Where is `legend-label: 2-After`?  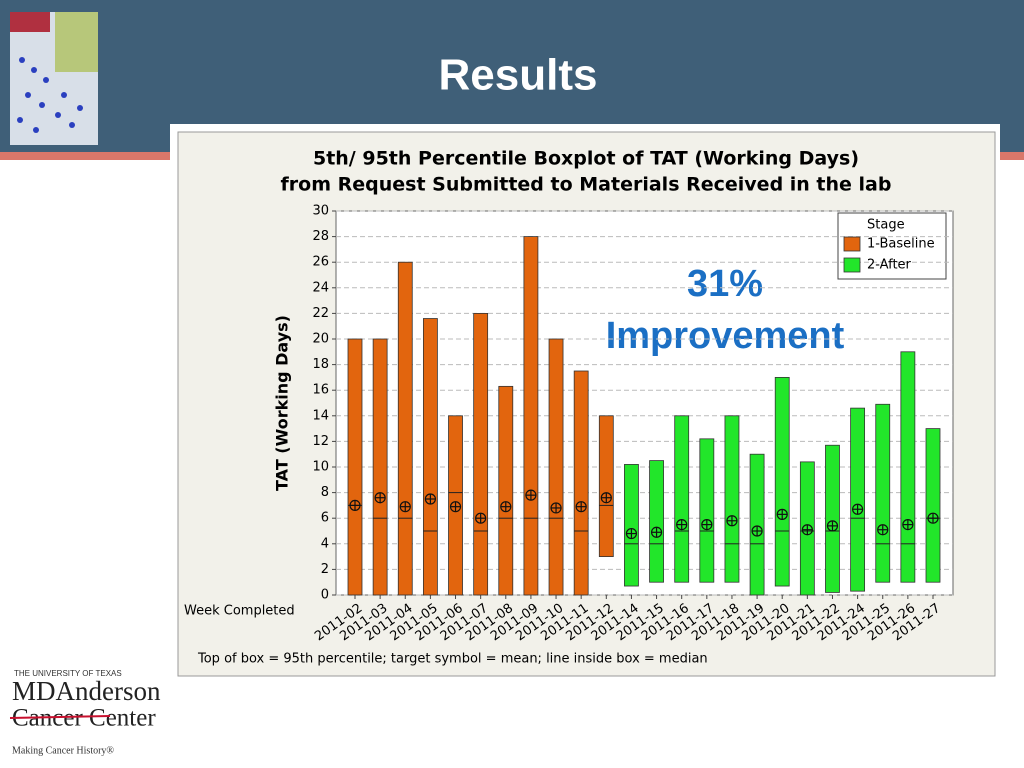 legend-label: 2-After is located at coordinates (889, 265).